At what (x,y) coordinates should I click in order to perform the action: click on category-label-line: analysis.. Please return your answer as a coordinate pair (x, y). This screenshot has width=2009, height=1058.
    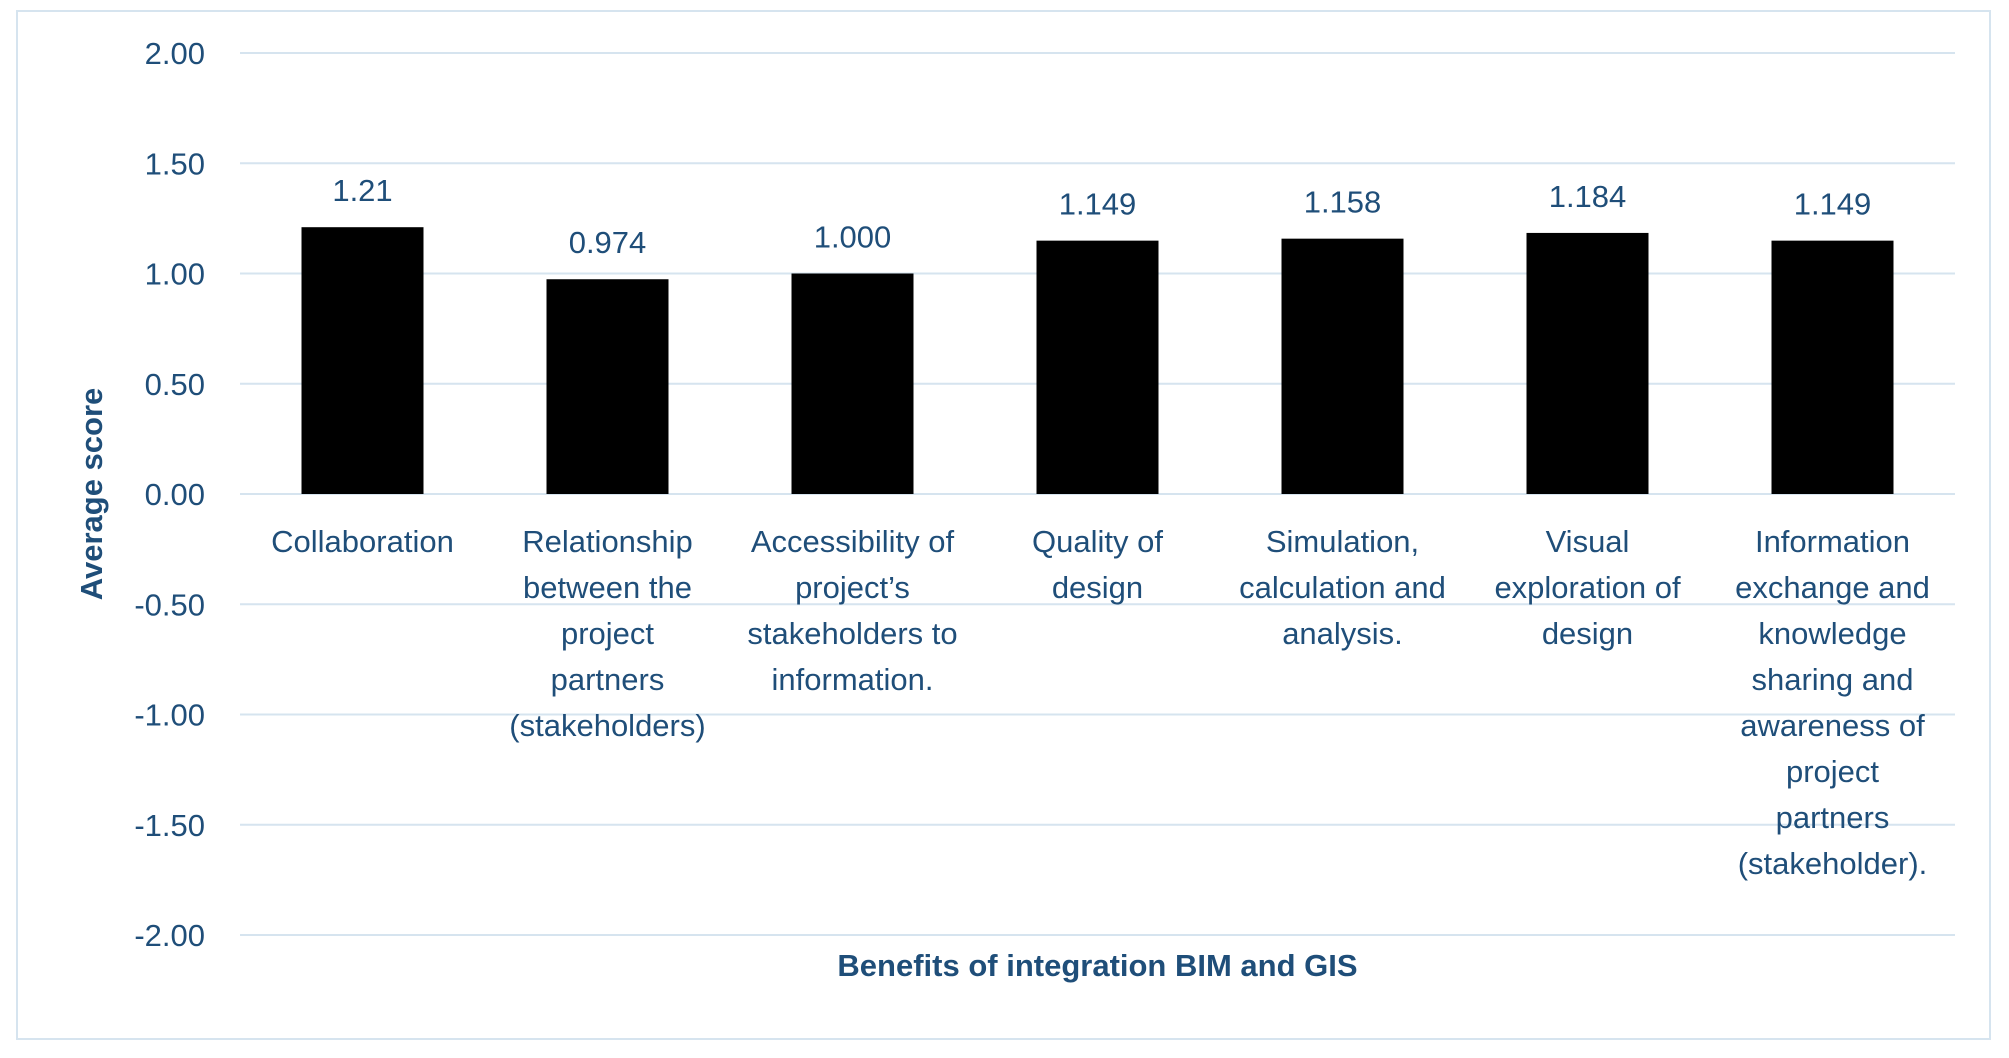
    Looking at the image, I should click on (1342, 633).